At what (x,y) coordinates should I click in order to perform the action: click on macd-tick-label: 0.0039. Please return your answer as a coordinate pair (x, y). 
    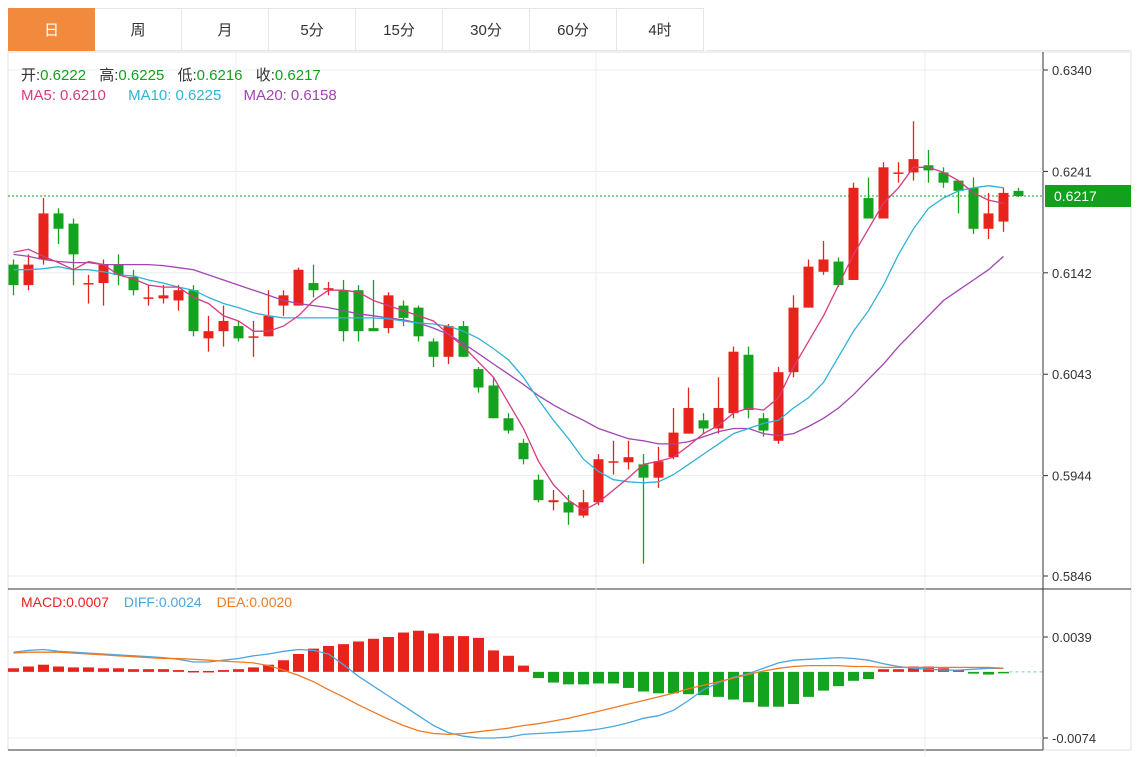
    Looking at the image, I should click on (1072, 637).